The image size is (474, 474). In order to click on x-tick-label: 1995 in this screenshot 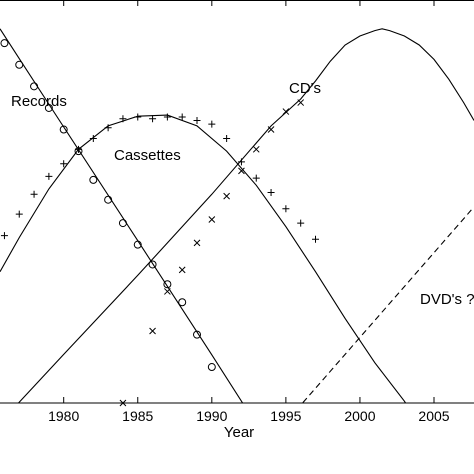, I will do `click(285, 416)`.